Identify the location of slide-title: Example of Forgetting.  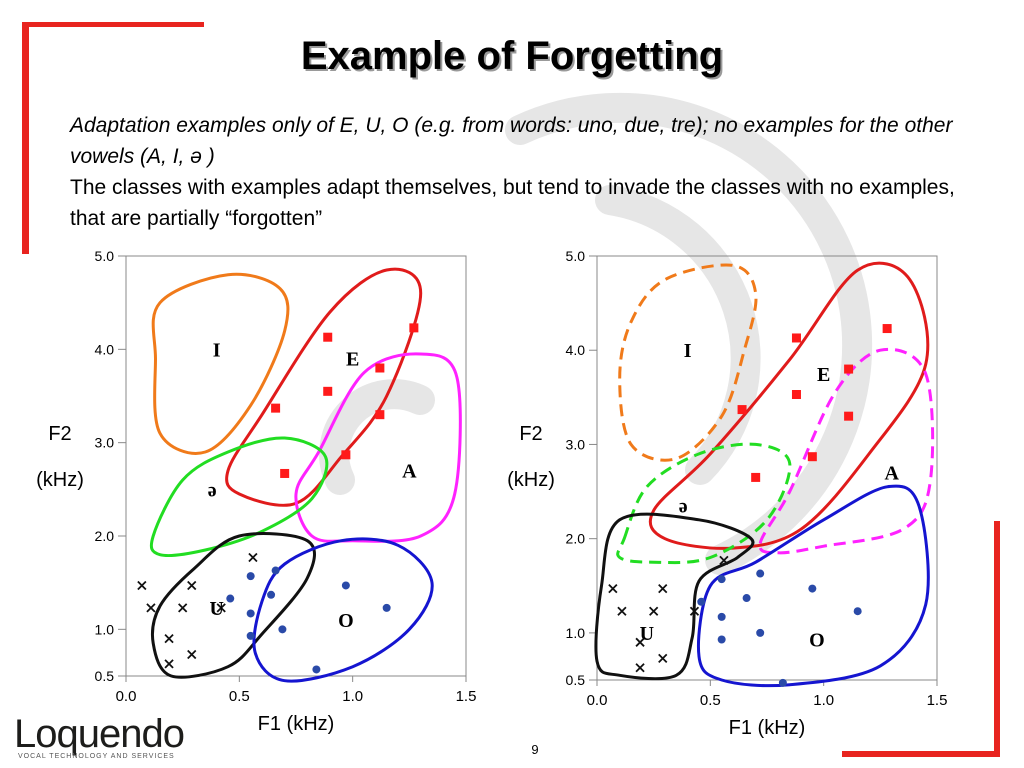
(512, 56).